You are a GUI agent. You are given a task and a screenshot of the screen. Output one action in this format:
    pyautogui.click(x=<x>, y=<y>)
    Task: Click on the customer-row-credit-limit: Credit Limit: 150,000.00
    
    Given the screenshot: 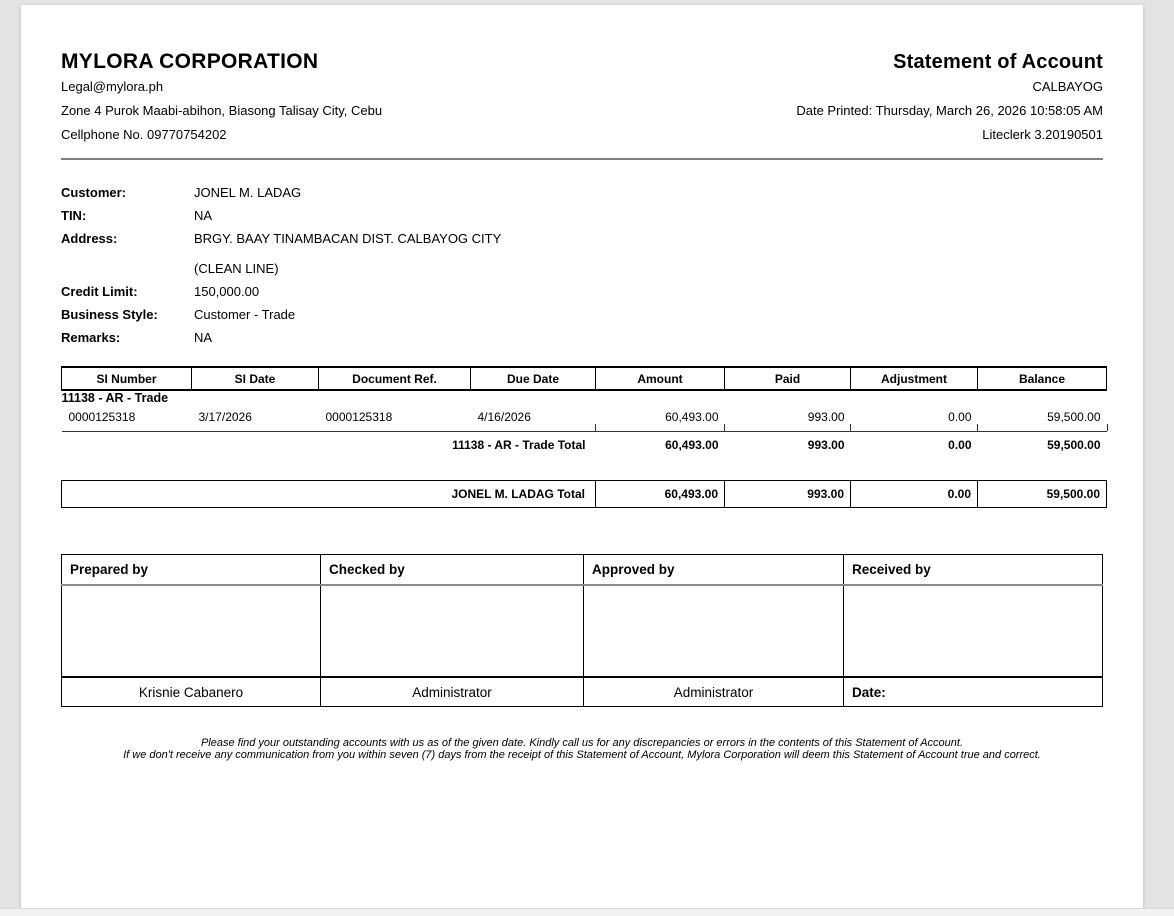 What is the action you would take?
    pyautogui.click(x=582, y=291)
    